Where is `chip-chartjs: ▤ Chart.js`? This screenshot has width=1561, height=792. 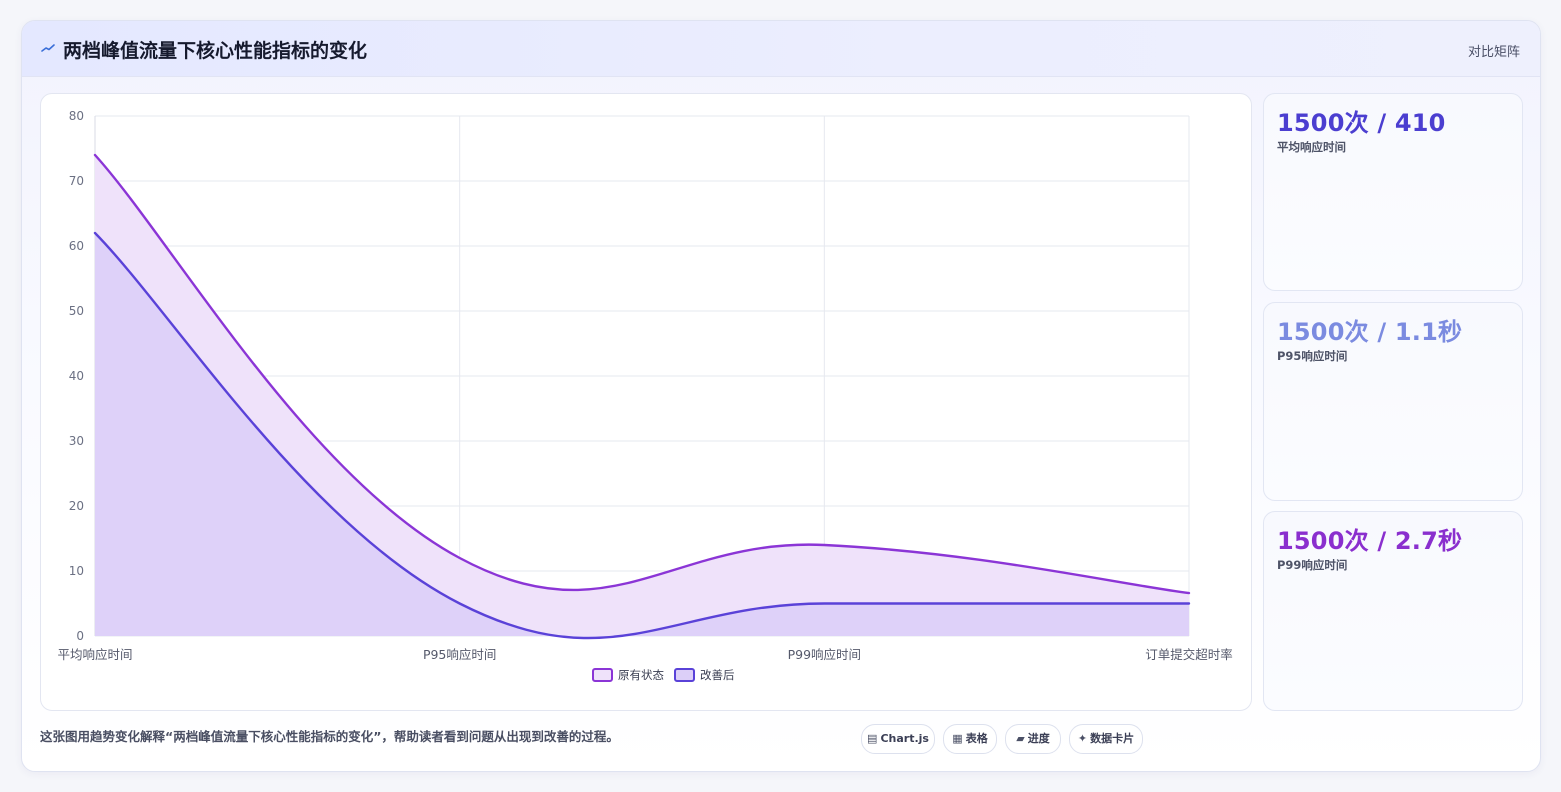 chip-chartjs: ▤ Chart.js is located at coordinates (898, 739).